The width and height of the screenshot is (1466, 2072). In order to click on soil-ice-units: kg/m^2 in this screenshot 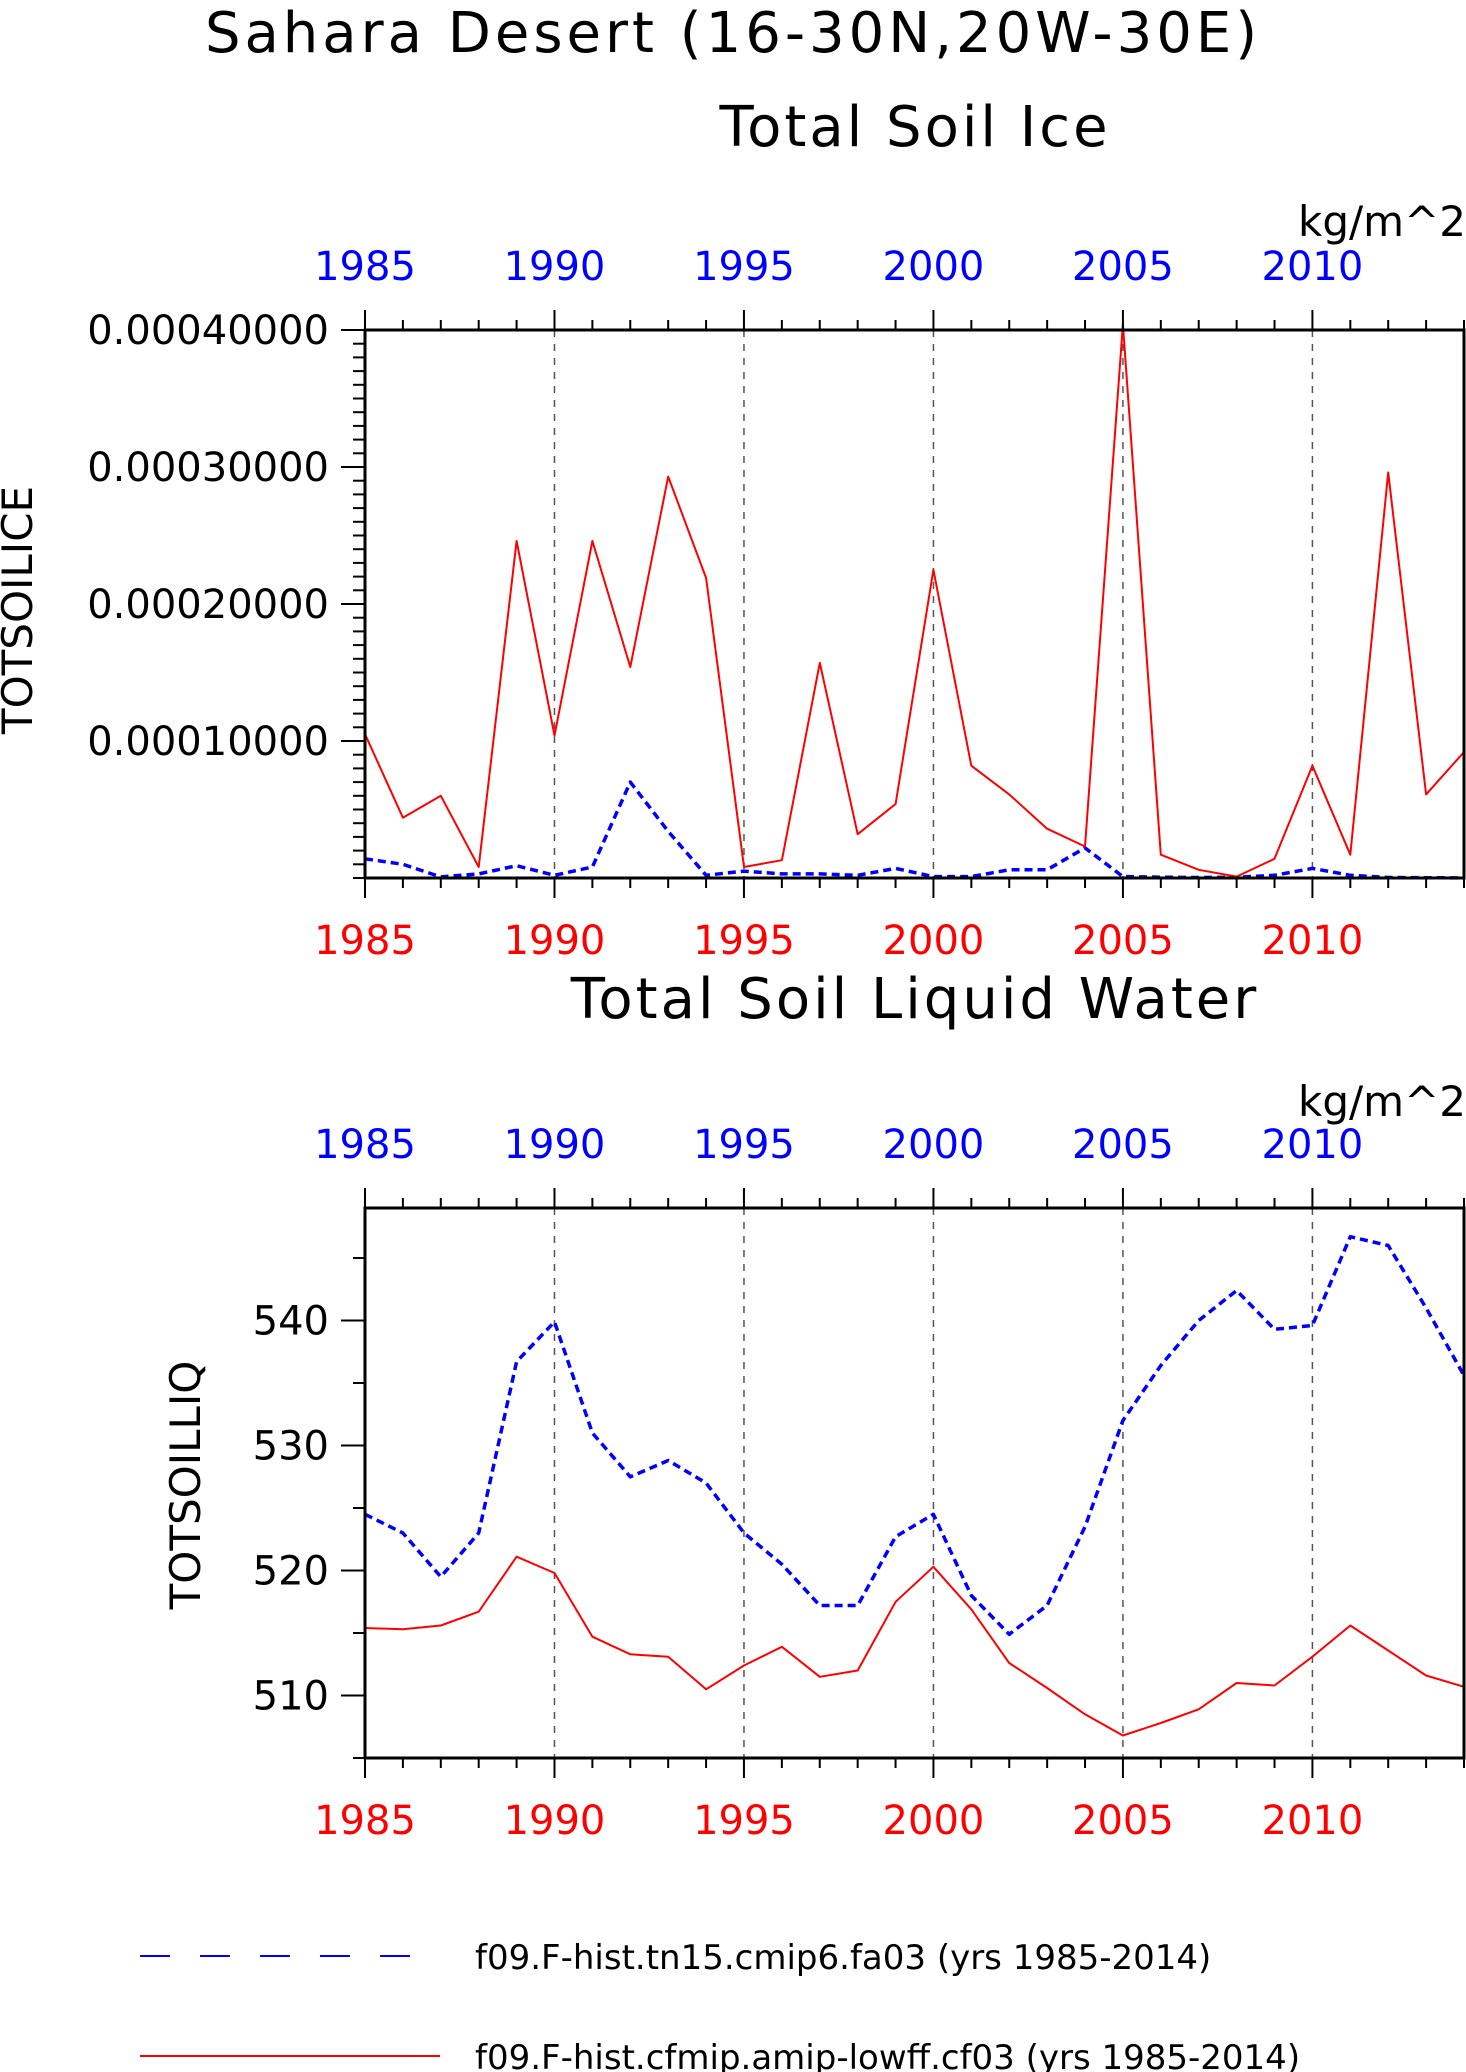, I will do `click(1382, 221)`.